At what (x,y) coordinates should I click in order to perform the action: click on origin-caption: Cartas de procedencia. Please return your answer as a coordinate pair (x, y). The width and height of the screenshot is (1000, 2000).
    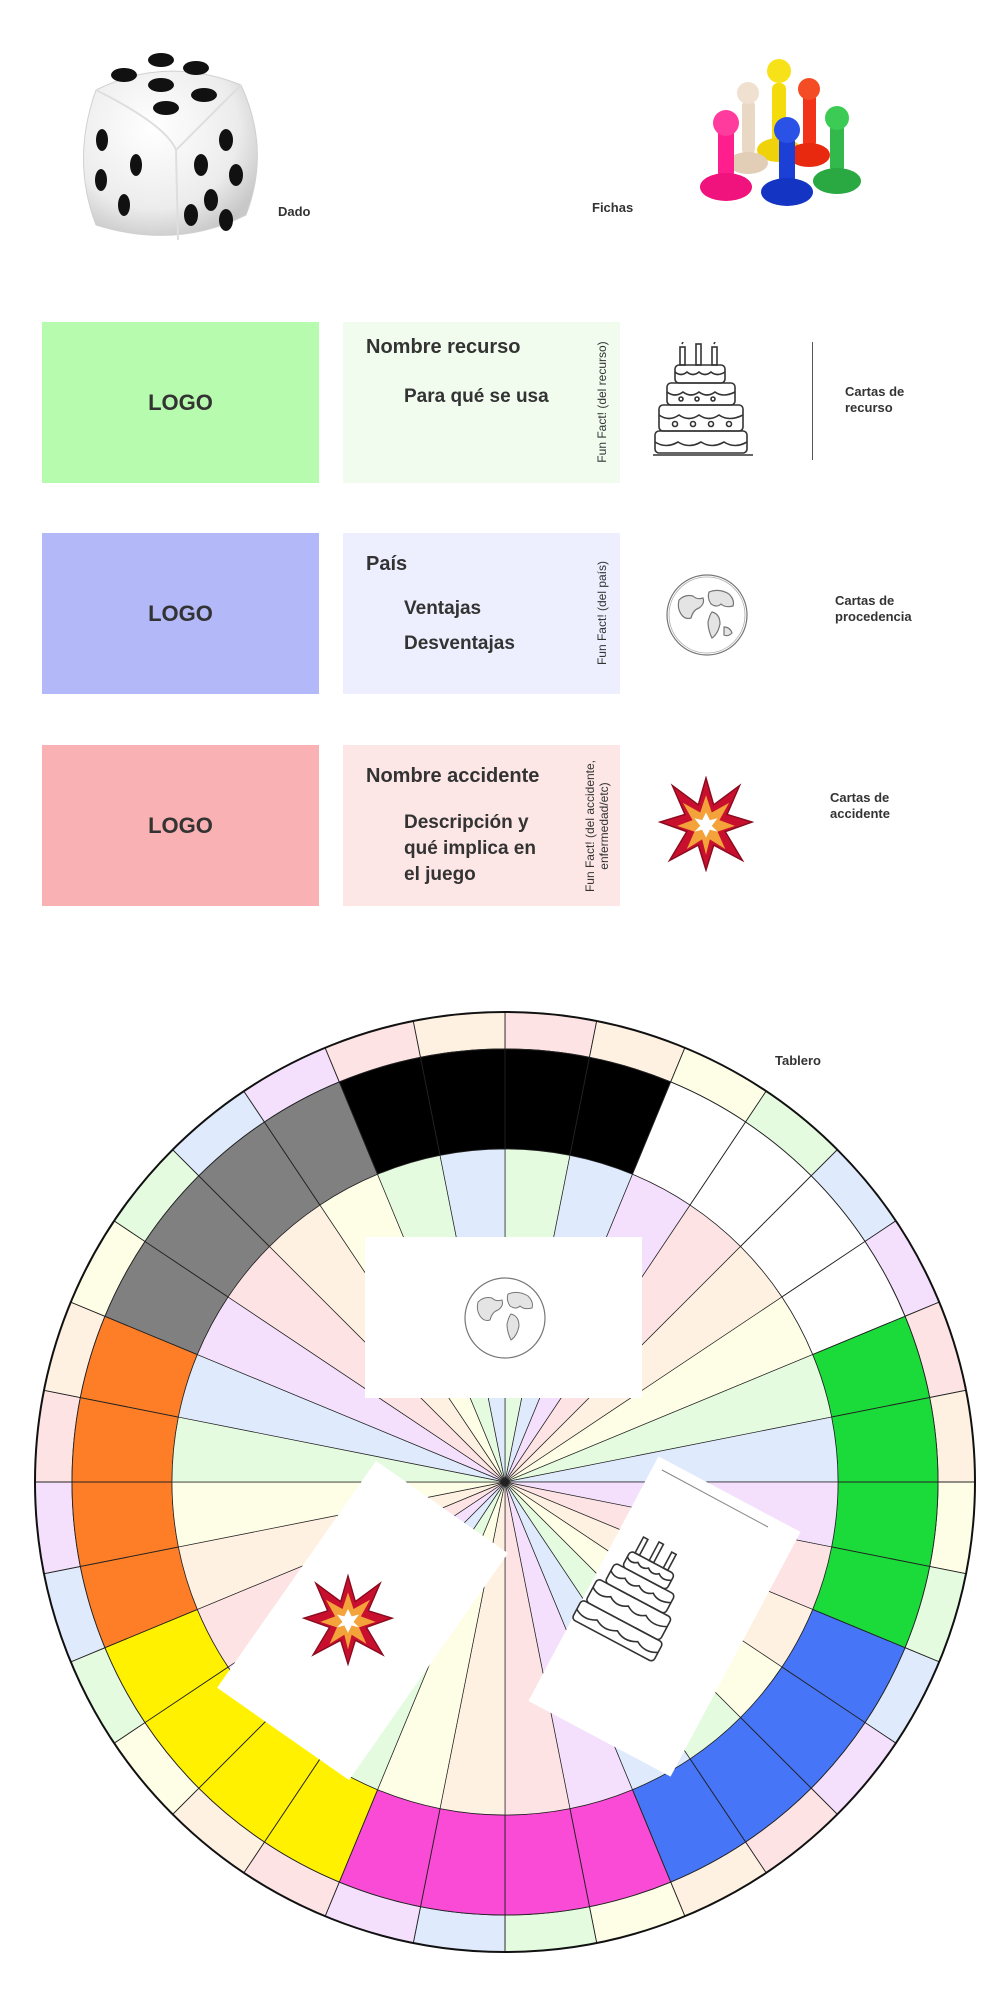
    Looking at the image, I should click on (873, 609).